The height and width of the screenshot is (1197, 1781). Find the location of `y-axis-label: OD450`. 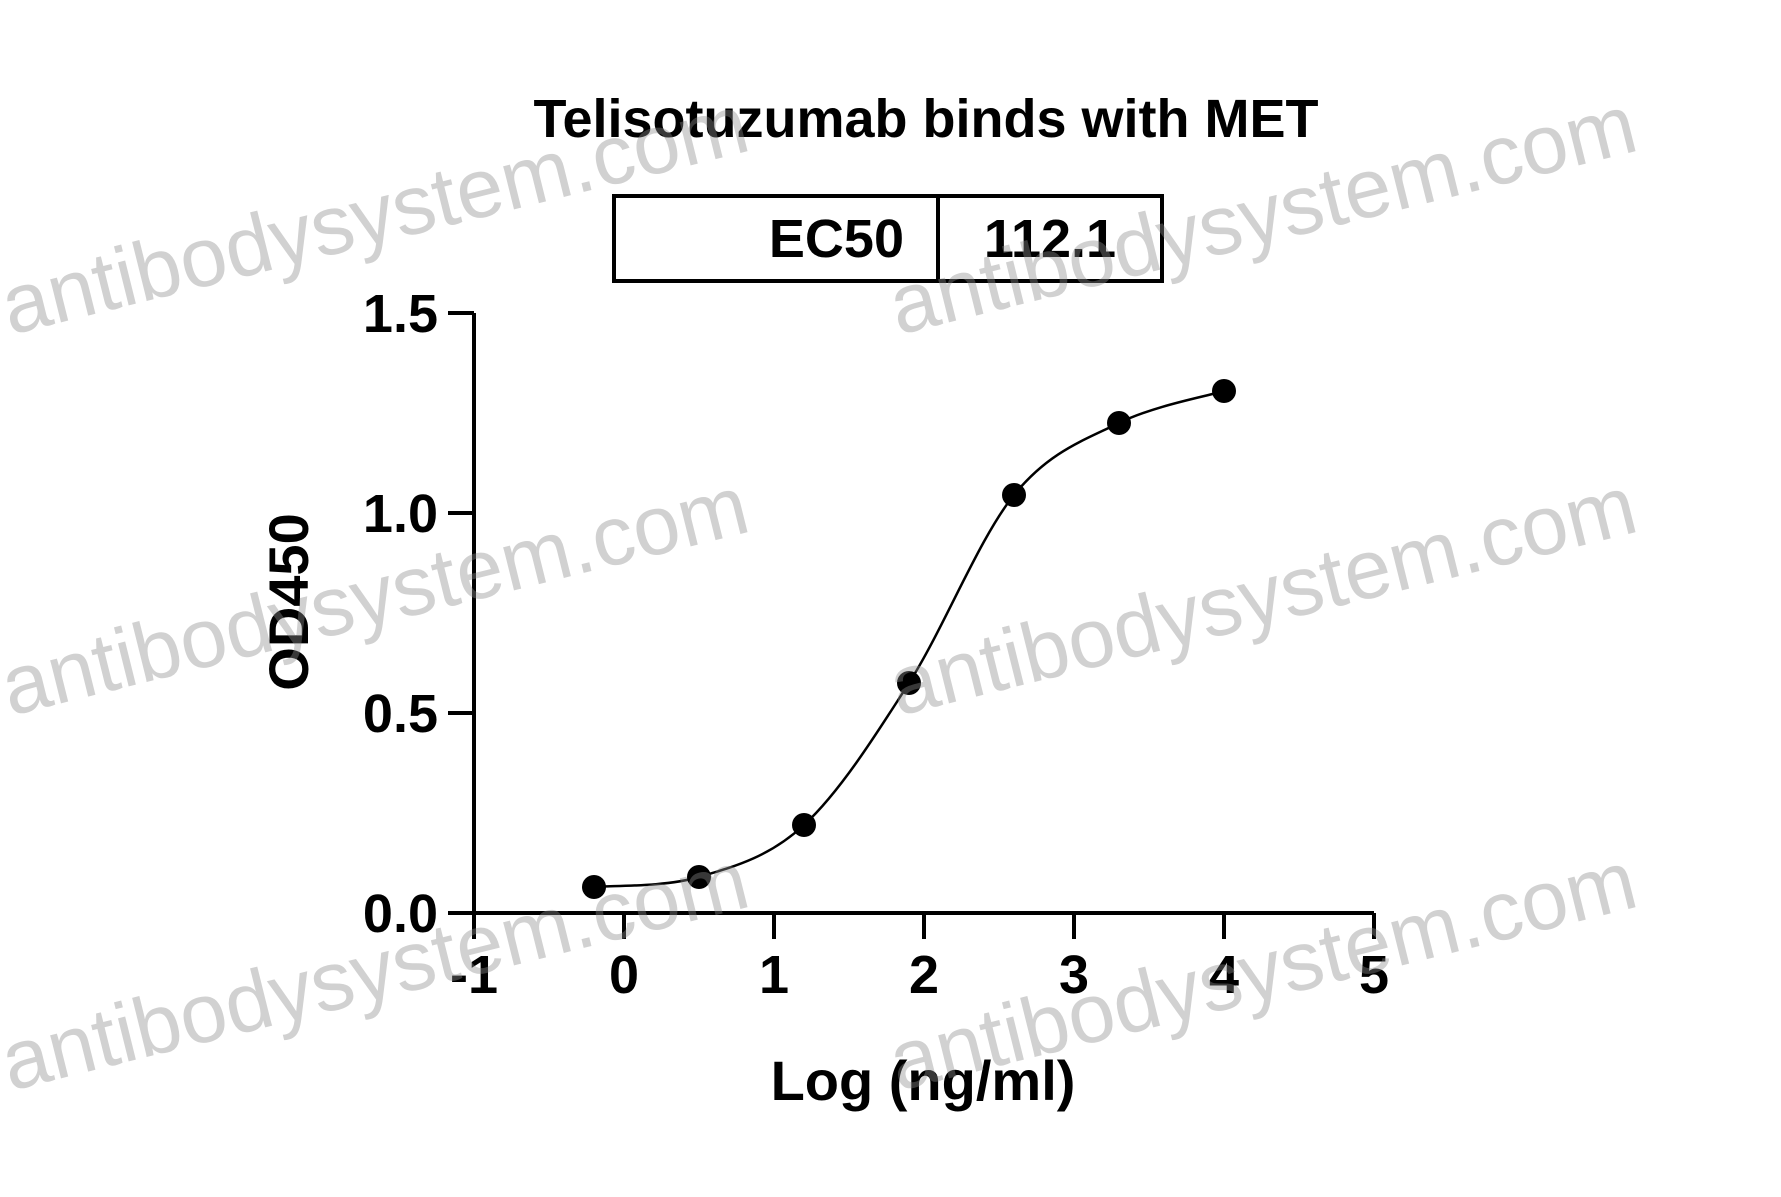

y-axis-label: OD450 is located at coordinates (288, 601).